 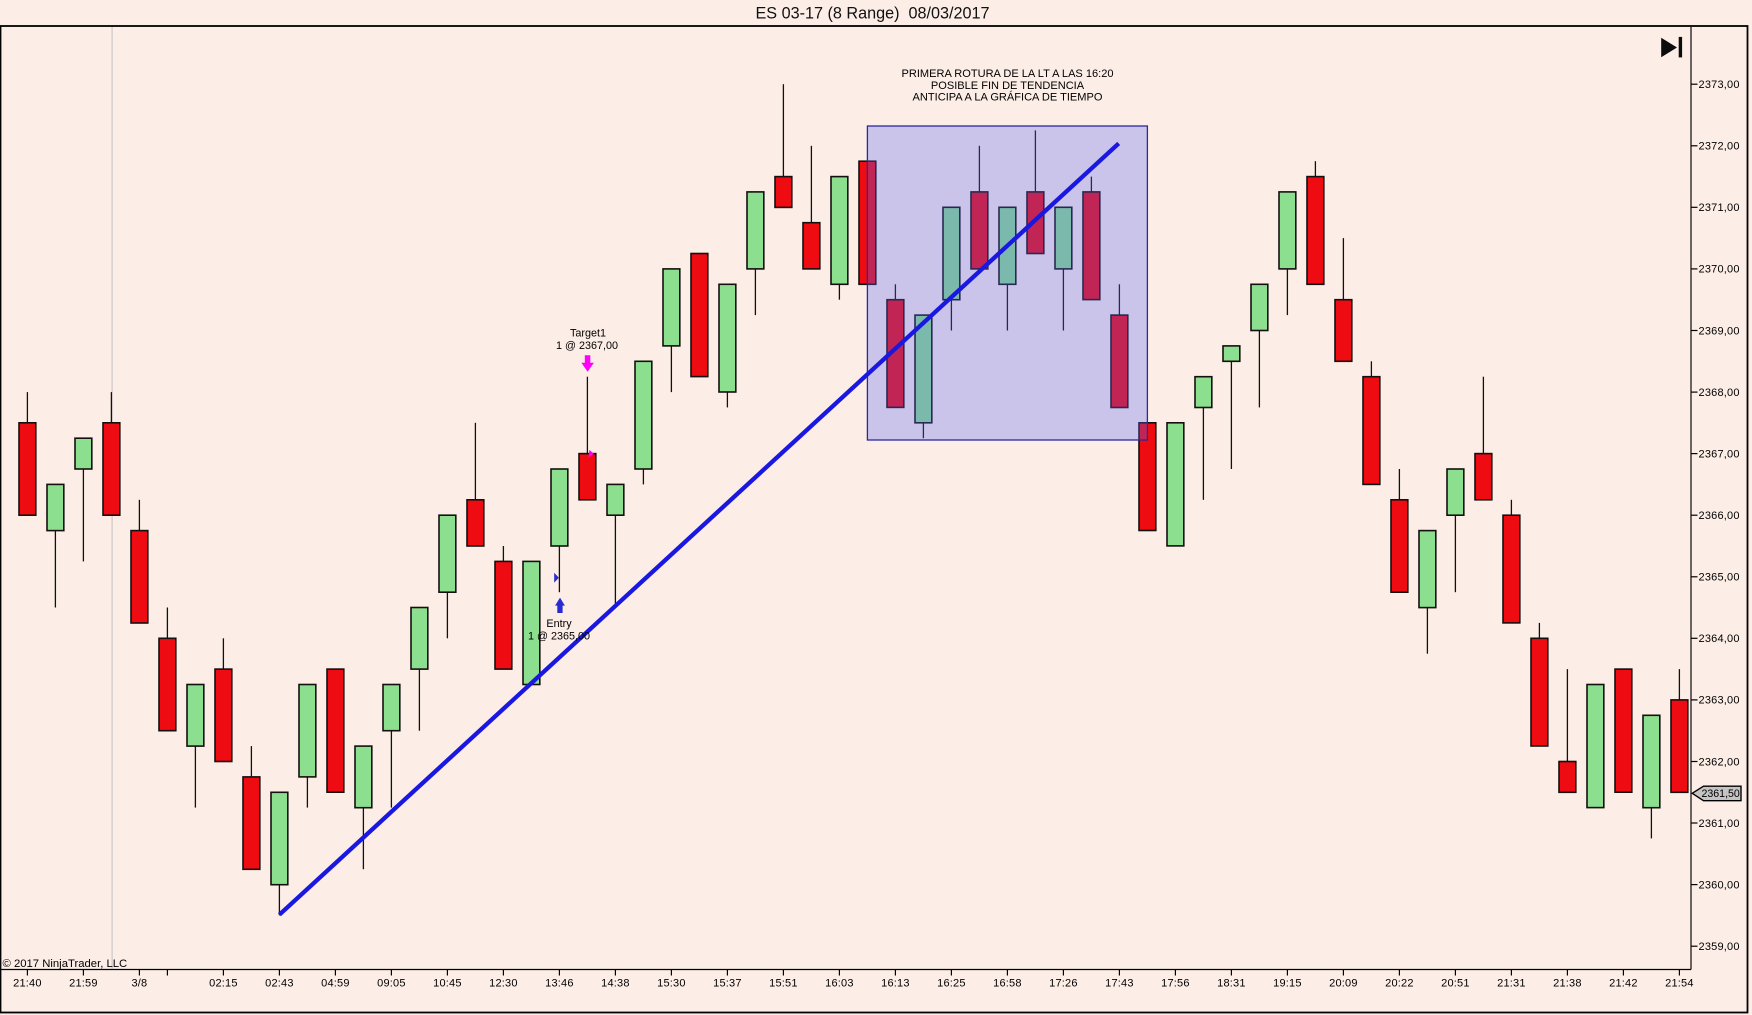 I want to click on svg-text: 2361,00, so click(x=1719, y=824).